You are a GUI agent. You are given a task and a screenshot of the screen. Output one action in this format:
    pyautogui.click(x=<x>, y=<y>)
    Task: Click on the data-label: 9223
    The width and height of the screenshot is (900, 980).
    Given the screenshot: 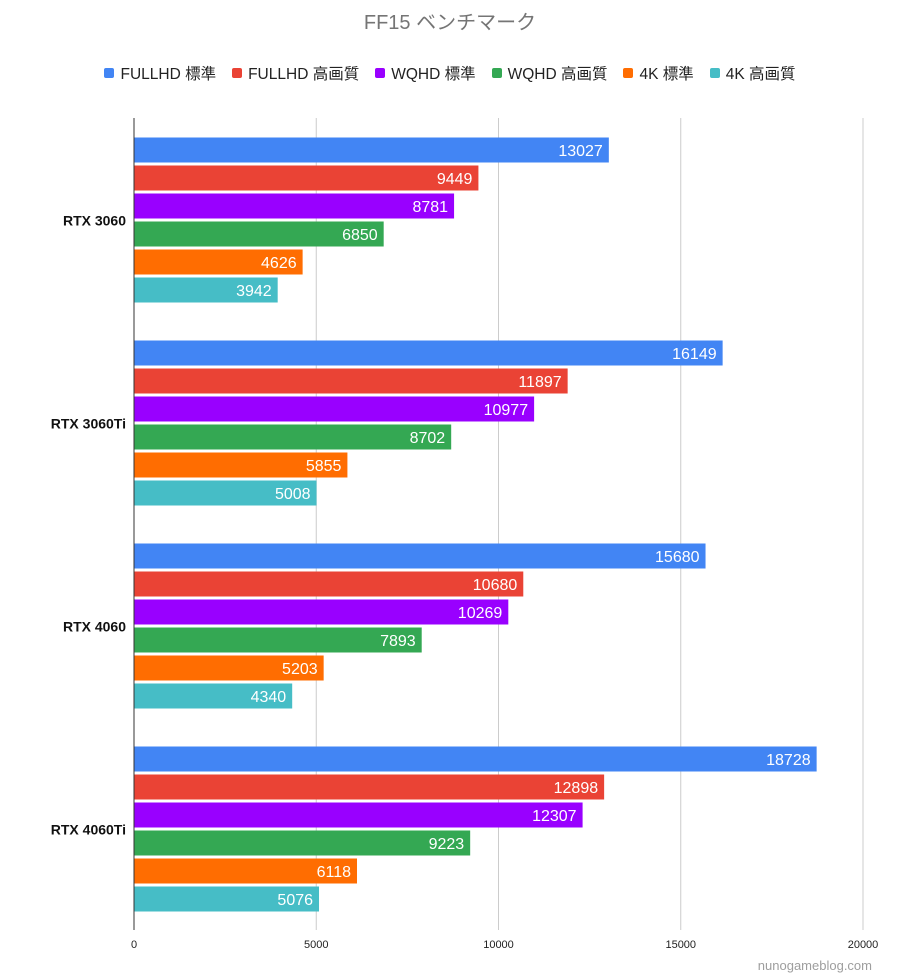 What is the action you would take?
    pyautogui.click(x=447, y=844)
    